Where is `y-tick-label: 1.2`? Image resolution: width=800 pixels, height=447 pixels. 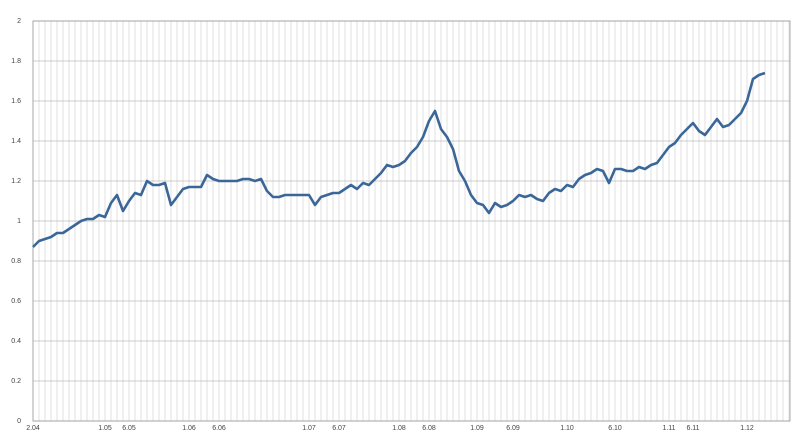
y-tick-label: 1.2 is located at coordinates (16, 181).